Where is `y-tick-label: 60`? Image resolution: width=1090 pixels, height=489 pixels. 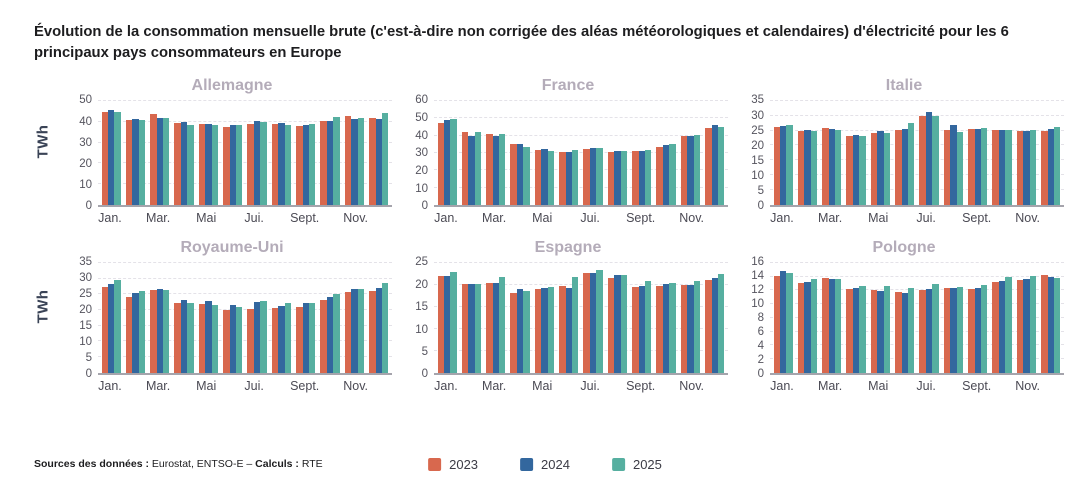
y-tick-label: 60 is located at coordinates (421, 100).